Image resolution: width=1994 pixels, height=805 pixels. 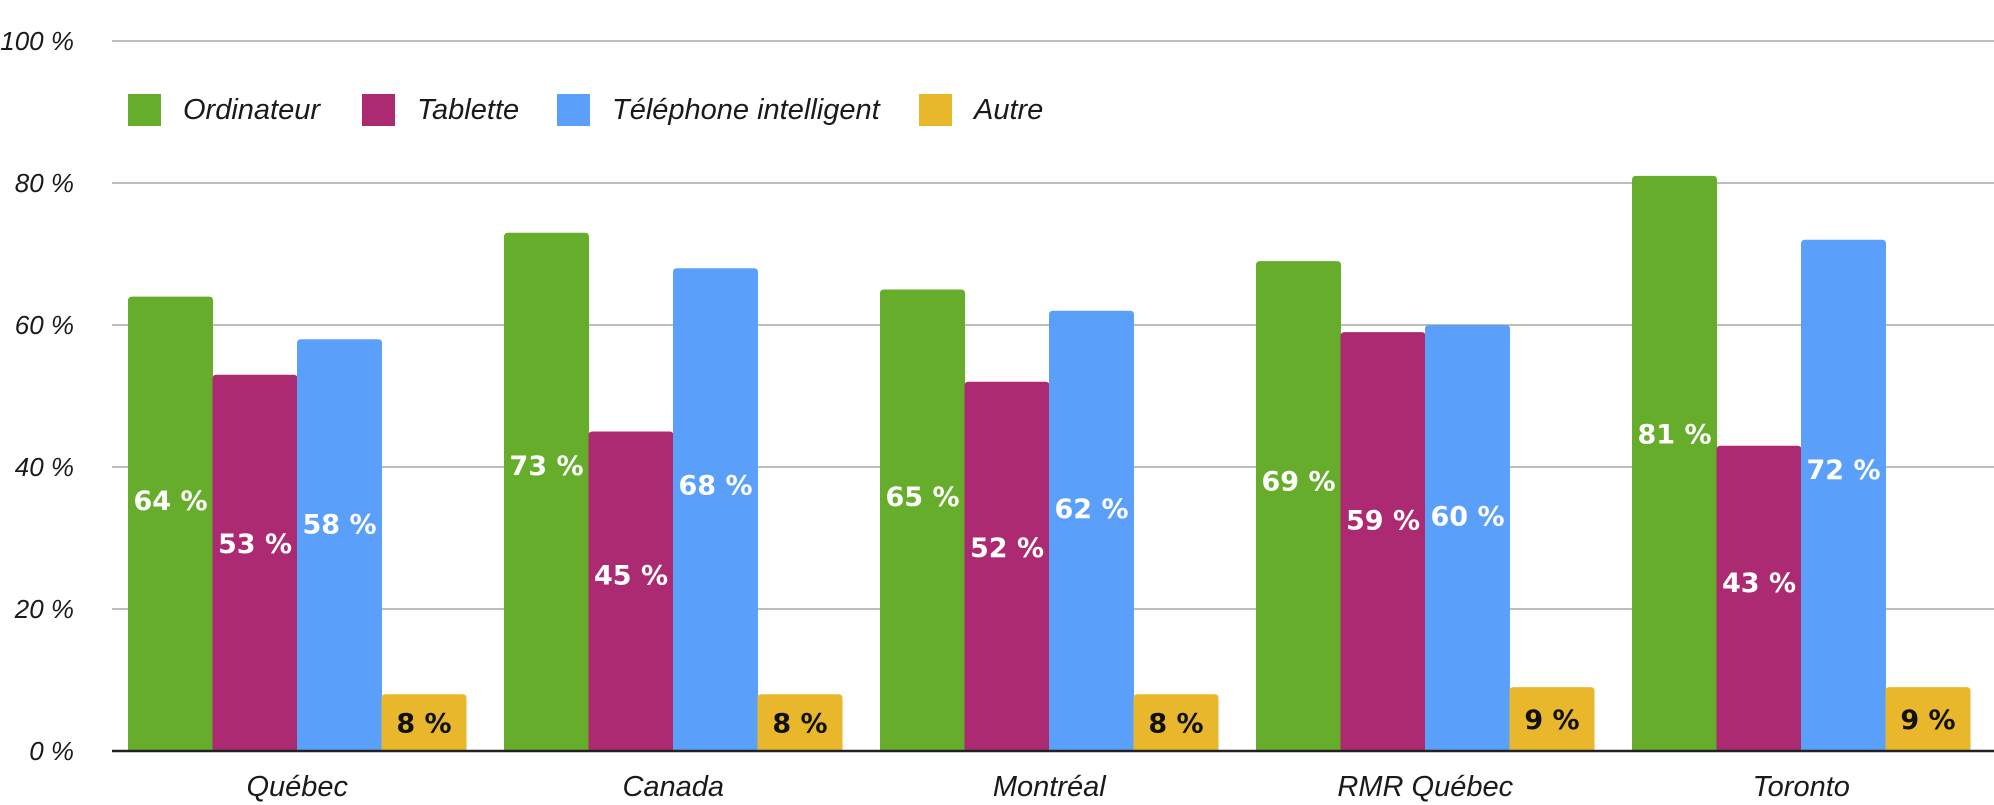 I want to click on x-tick-label: Toronto, so click(x=1801, y=787).